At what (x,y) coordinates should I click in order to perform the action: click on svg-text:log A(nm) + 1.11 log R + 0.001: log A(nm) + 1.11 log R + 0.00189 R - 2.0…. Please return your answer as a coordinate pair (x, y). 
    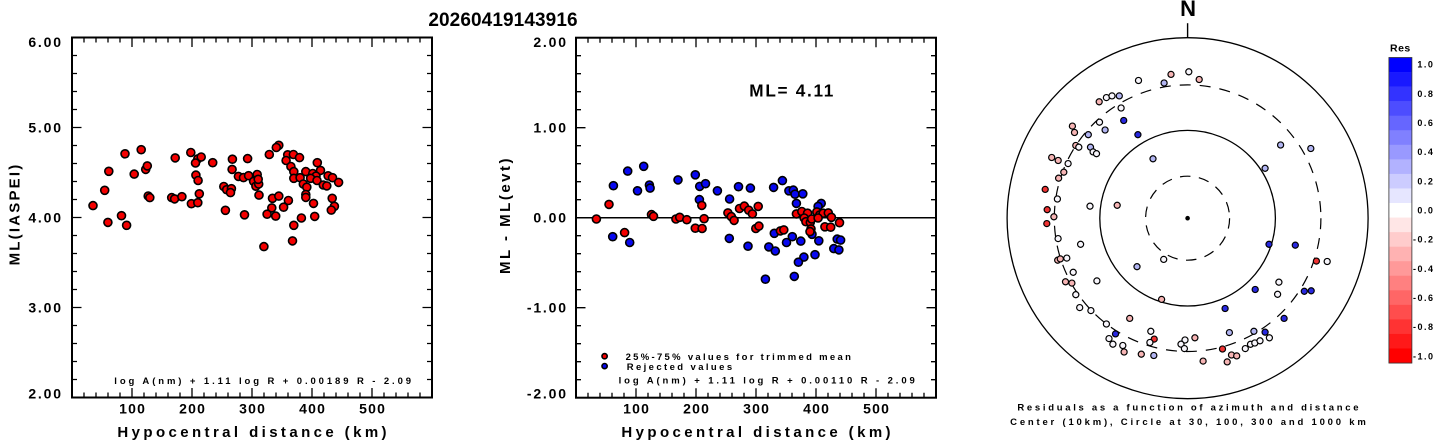
    Looking at the image, I should click on (264, 381).